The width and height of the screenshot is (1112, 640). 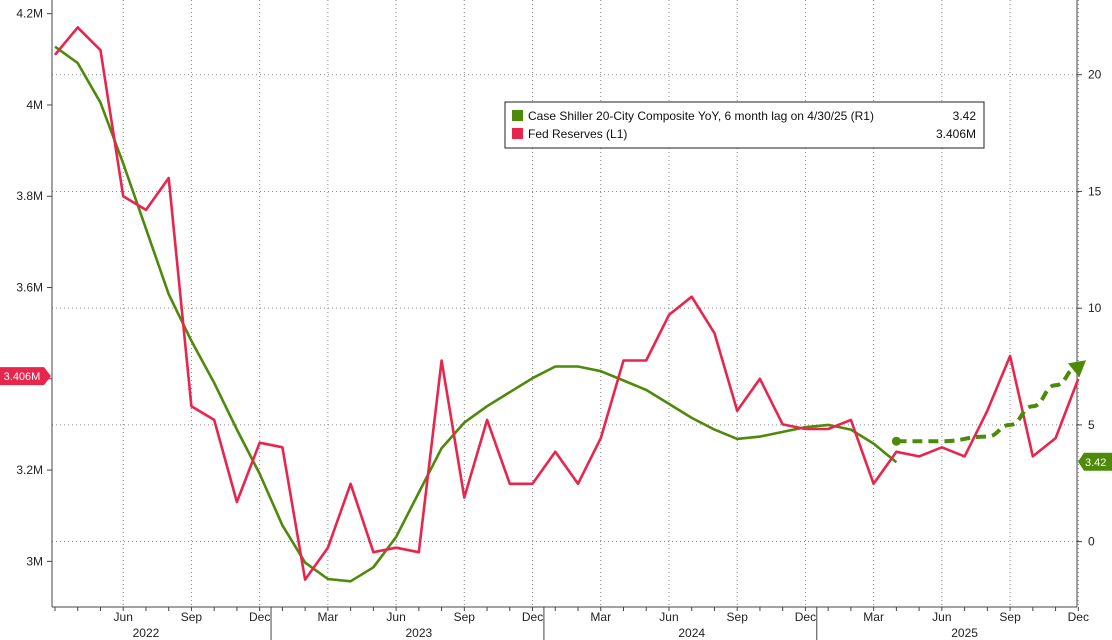 What do you see at coordinates (691, 633) in the screenshot?
I see `year-label: 2024` at bounding box center [691, 633].